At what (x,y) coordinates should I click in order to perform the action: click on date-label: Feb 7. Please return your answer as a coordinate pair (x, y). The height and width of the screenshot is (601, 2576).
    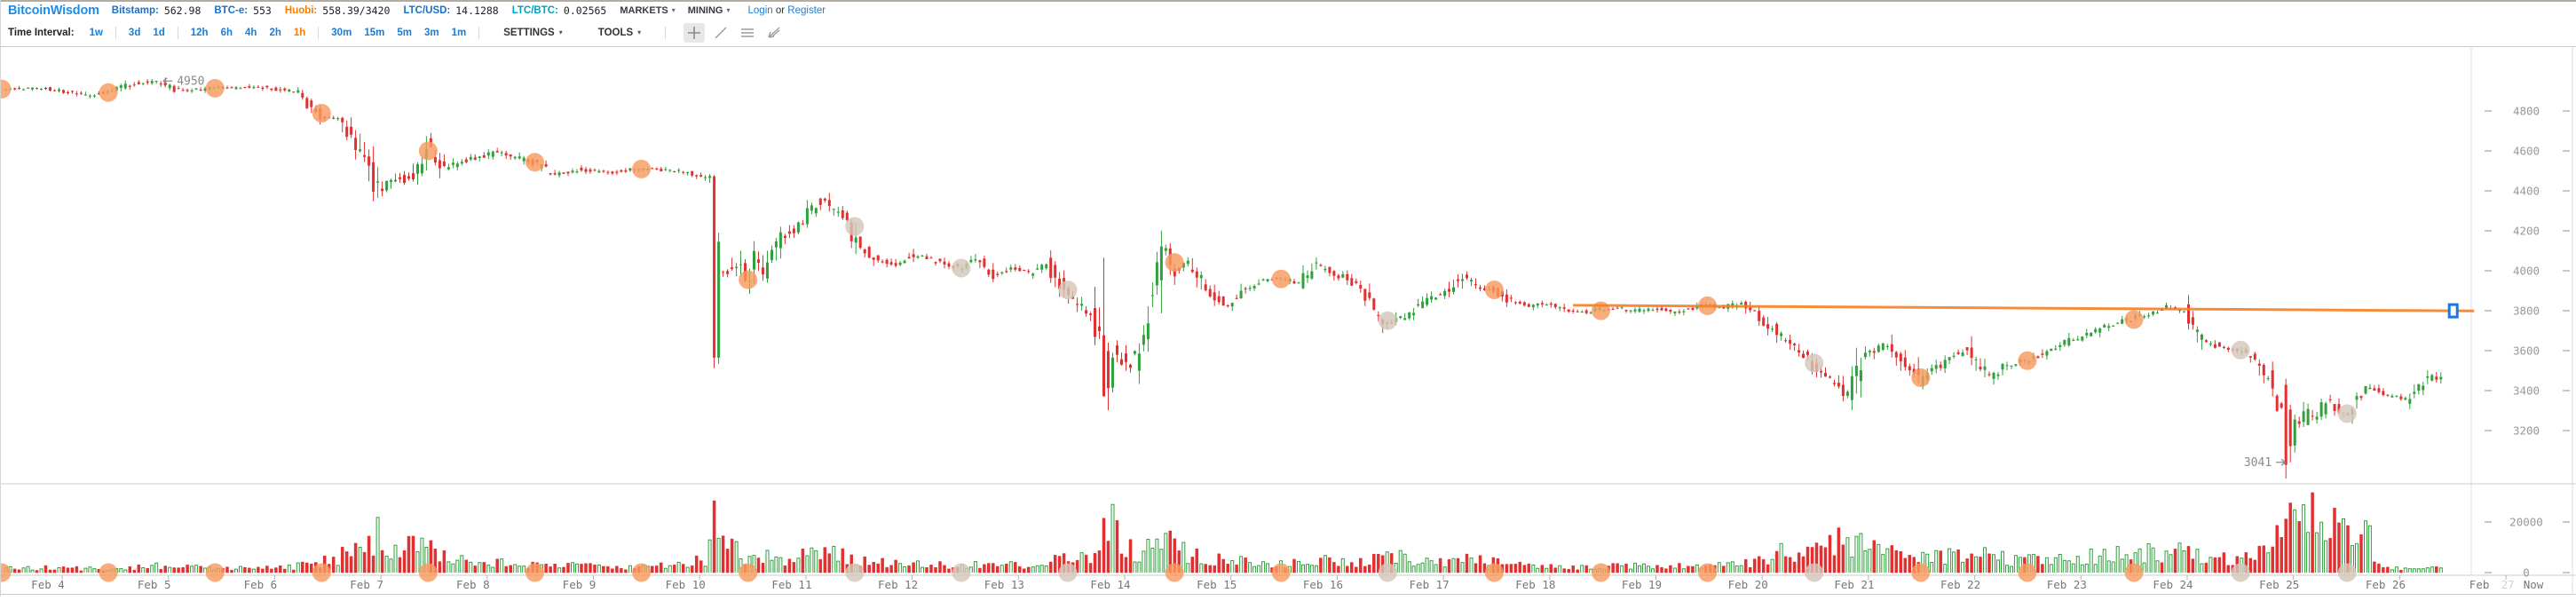
    Looking at the image, I should click on (366, 584).